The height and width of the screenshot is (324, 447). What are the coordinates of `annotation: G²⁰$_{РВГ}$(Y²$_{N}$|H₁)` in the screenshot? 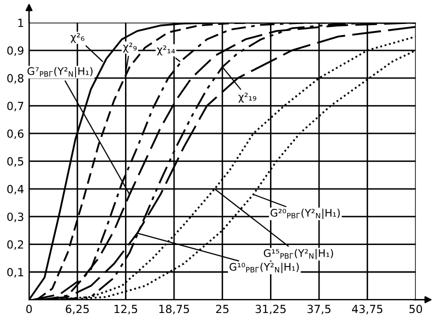 It's located at (305, 214).